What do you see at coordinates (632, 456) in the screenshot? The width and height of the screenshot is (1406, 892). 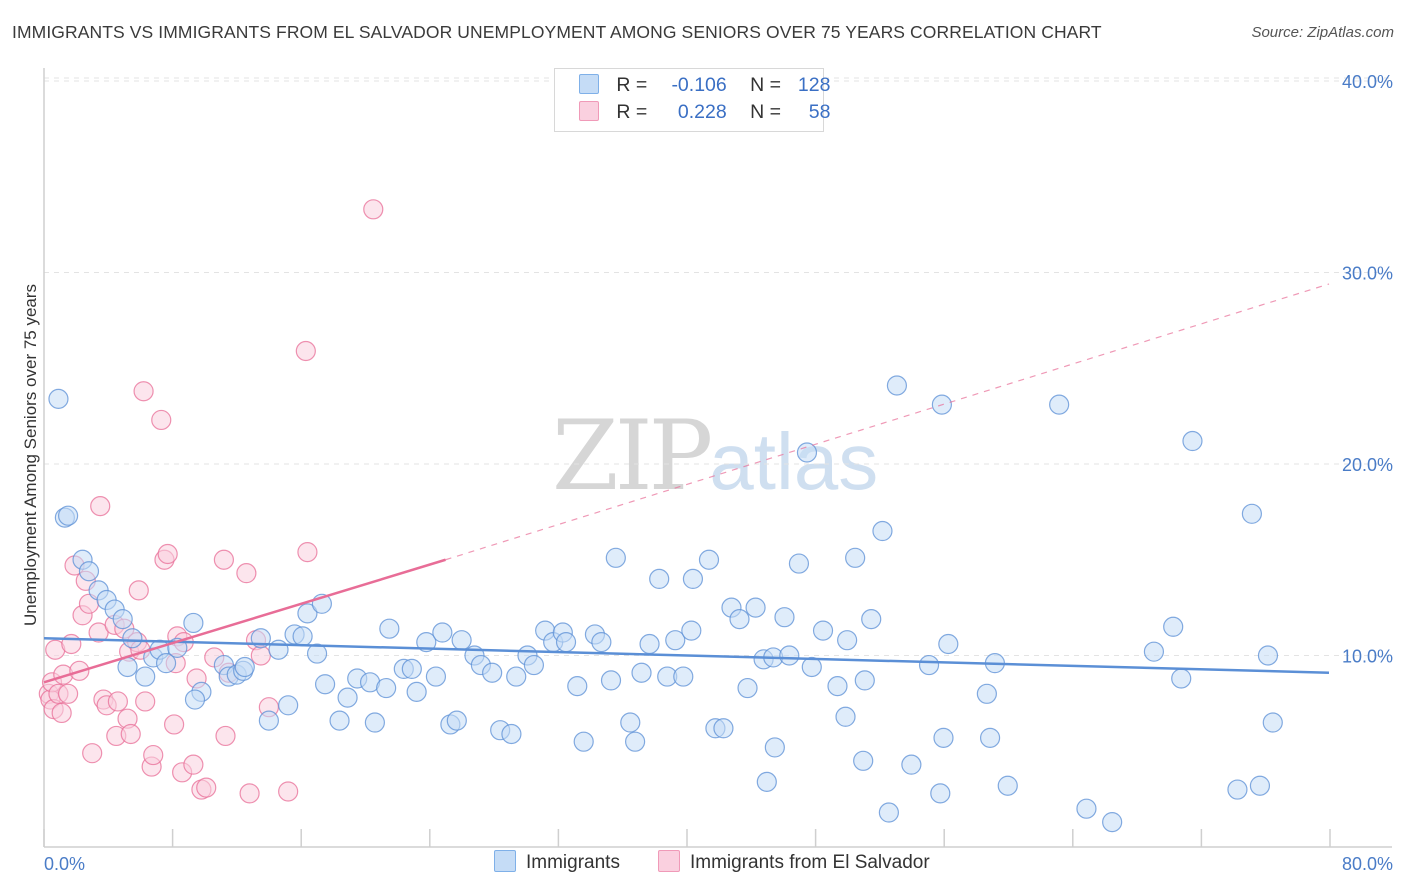 I see `watermark-zip: ZIP` at bounding box center [632, 456].